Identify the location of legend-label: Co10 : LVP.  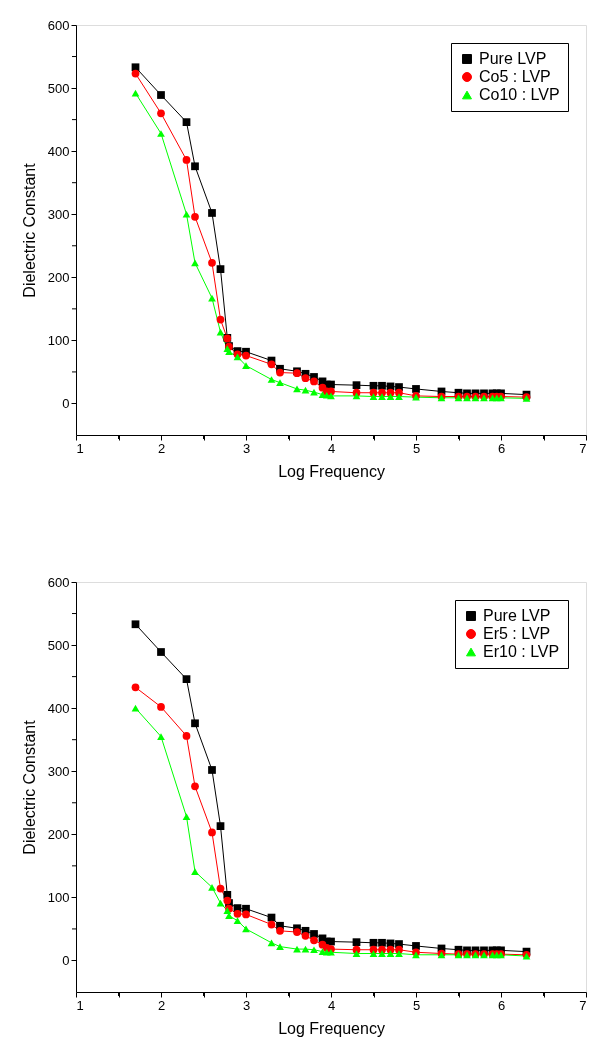
(519, 94).